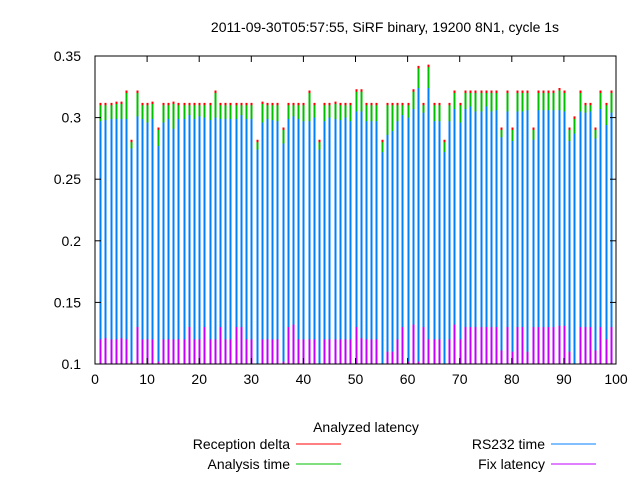  Describe the element at coordinates (199, 379) in the screenshot. I see `x-tick-label: 20` at that location.